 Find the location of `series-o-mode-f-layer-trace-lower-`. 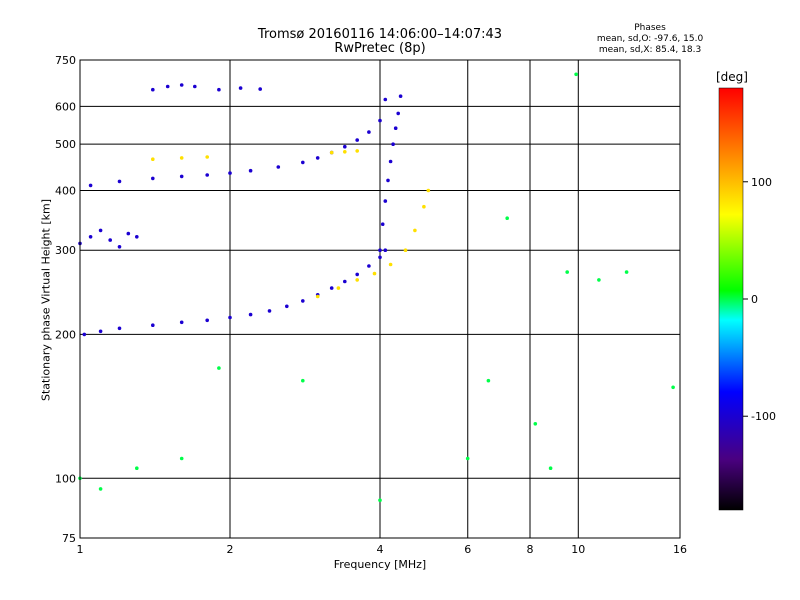

series-o-mode-f-layer-trace-lower- is located at coordinates (235, 292).